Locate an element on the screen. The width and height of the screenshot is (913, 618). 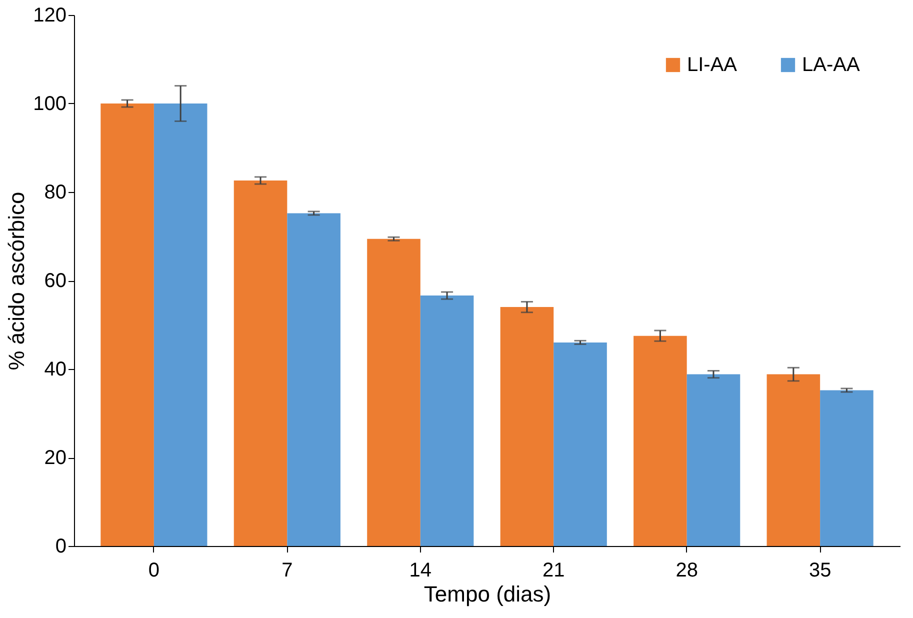
x-tick-label: 7 is located at coordinates (287, 571).